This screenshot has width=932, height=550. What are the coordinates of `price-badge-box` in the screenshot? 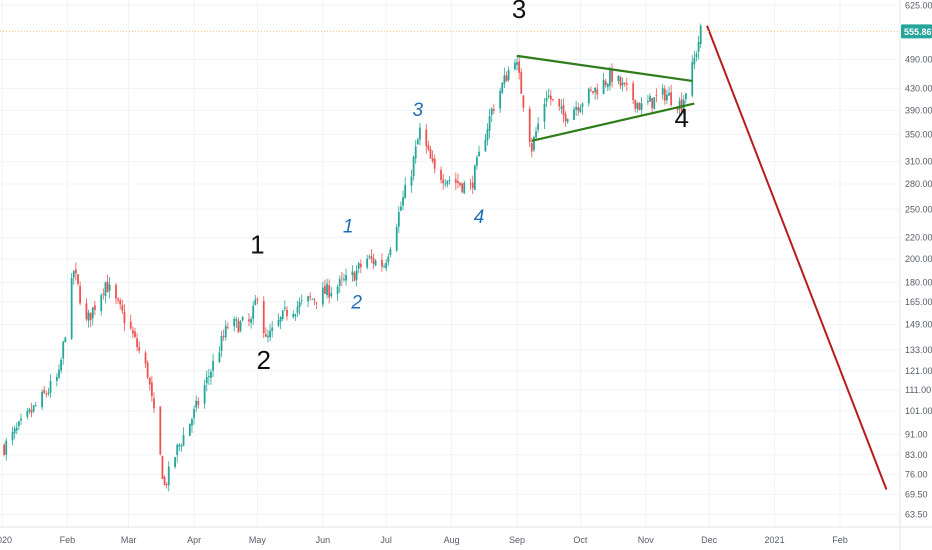 It's located at (916, 31).